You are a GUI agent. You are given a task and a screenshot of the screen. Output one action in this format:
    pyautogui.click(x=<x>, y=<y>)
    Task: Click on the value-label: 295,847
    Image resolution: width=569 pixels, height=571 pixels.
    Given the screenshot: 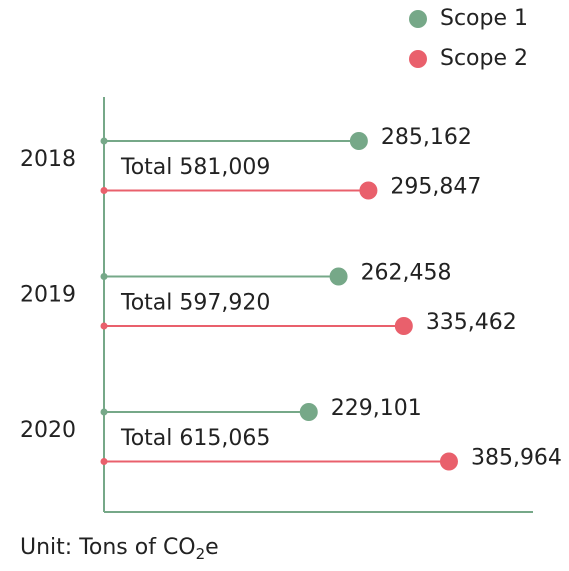 What is the action you would take?
    pyautogui.click(x=435, y=187)
    